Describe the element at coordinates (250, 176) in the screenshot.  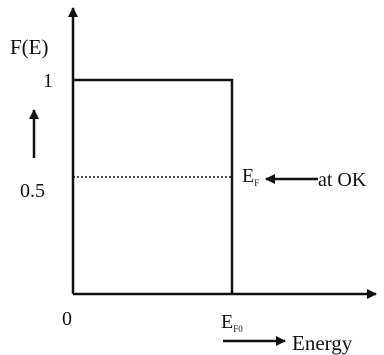
I see `fermi-level-label: EF` at that location.